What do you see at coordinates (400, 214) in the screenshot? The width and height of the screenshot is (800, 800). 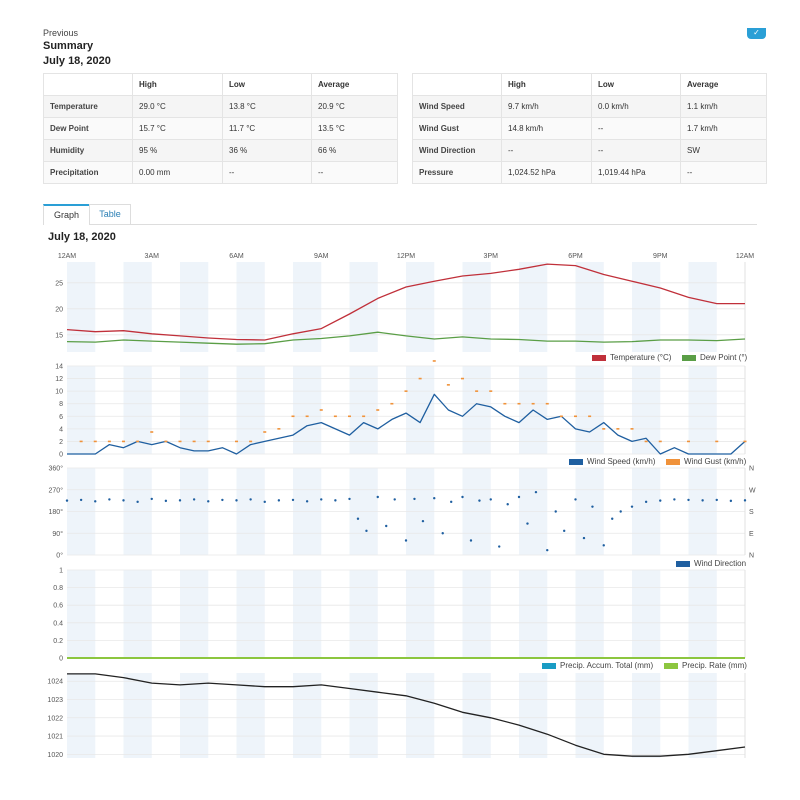 I see `view-tabs: Graph Table` at bounding box center [400, 214].